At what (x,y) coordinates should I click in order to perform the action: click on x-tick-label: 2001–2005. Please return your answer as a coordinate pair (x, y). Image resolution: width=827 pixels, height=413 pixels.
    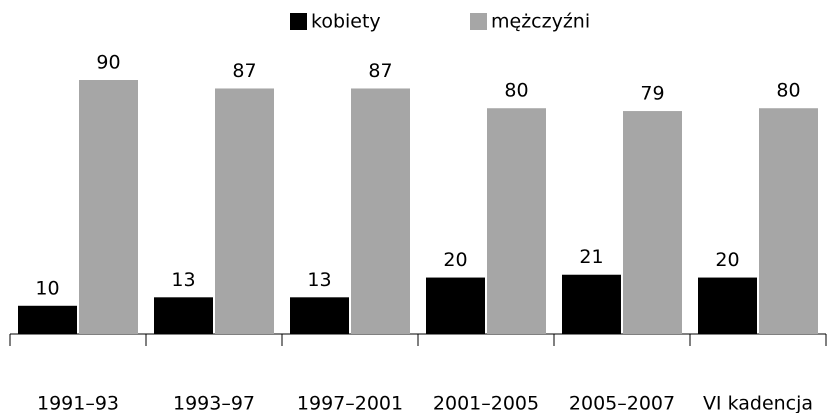
    Looking at the image, I should click on (486, 403).